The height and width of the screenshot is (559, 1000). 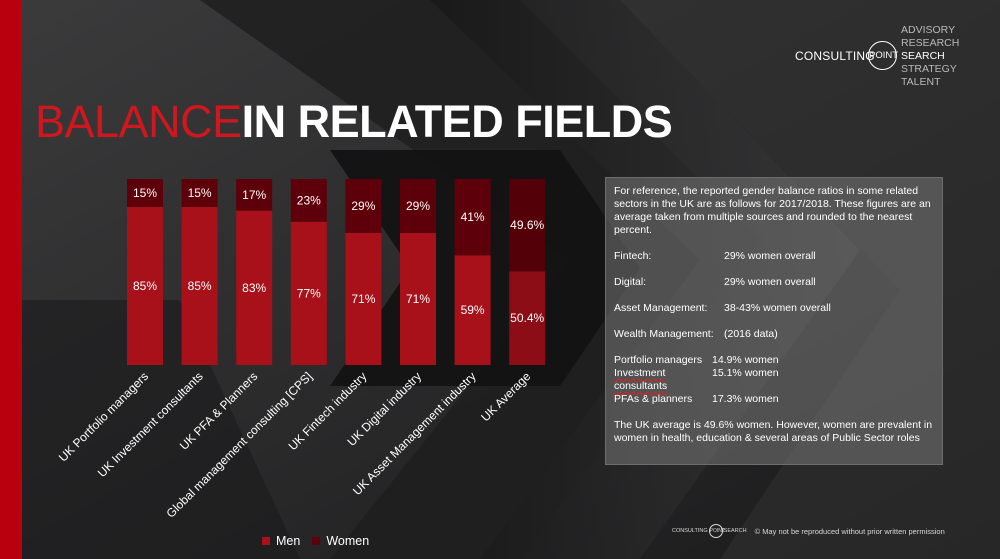 What do you see at coordinates (661, 308) in the screenshot?
I see `info-label: Asset Management:` at bounding box center [661, 308].